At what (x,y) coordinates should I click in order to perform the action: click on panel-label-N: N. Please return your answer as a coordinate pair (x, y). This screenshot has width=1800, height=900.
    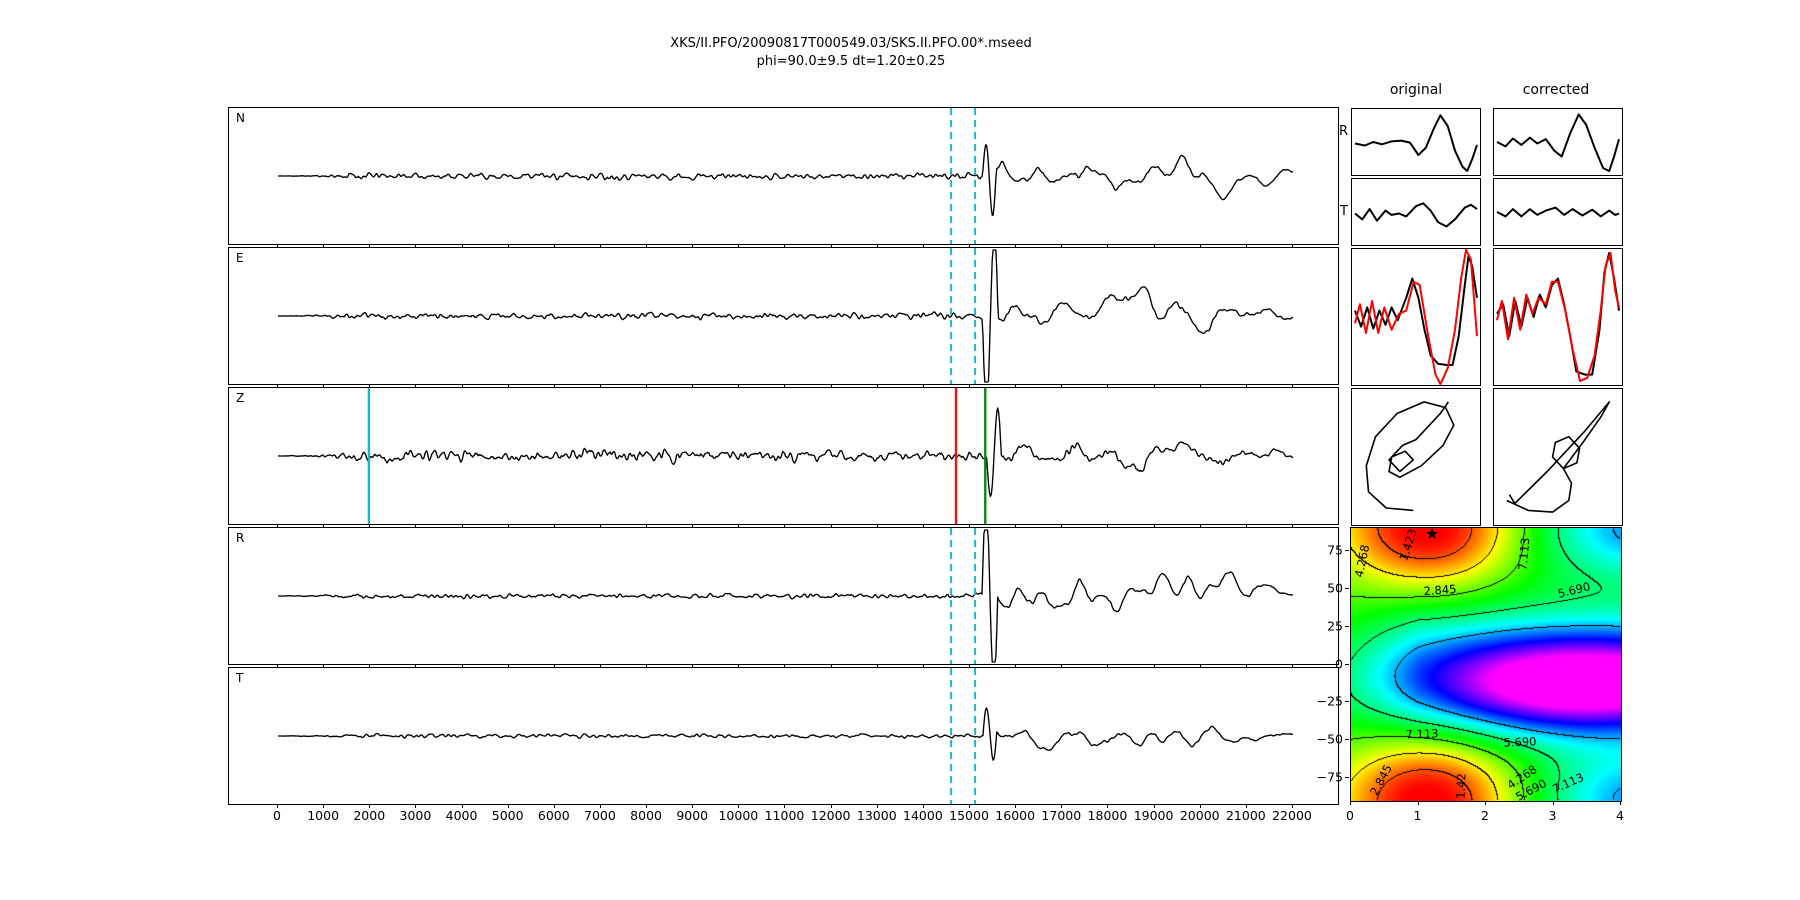
    Looking at the image, I should click on (240, 118).